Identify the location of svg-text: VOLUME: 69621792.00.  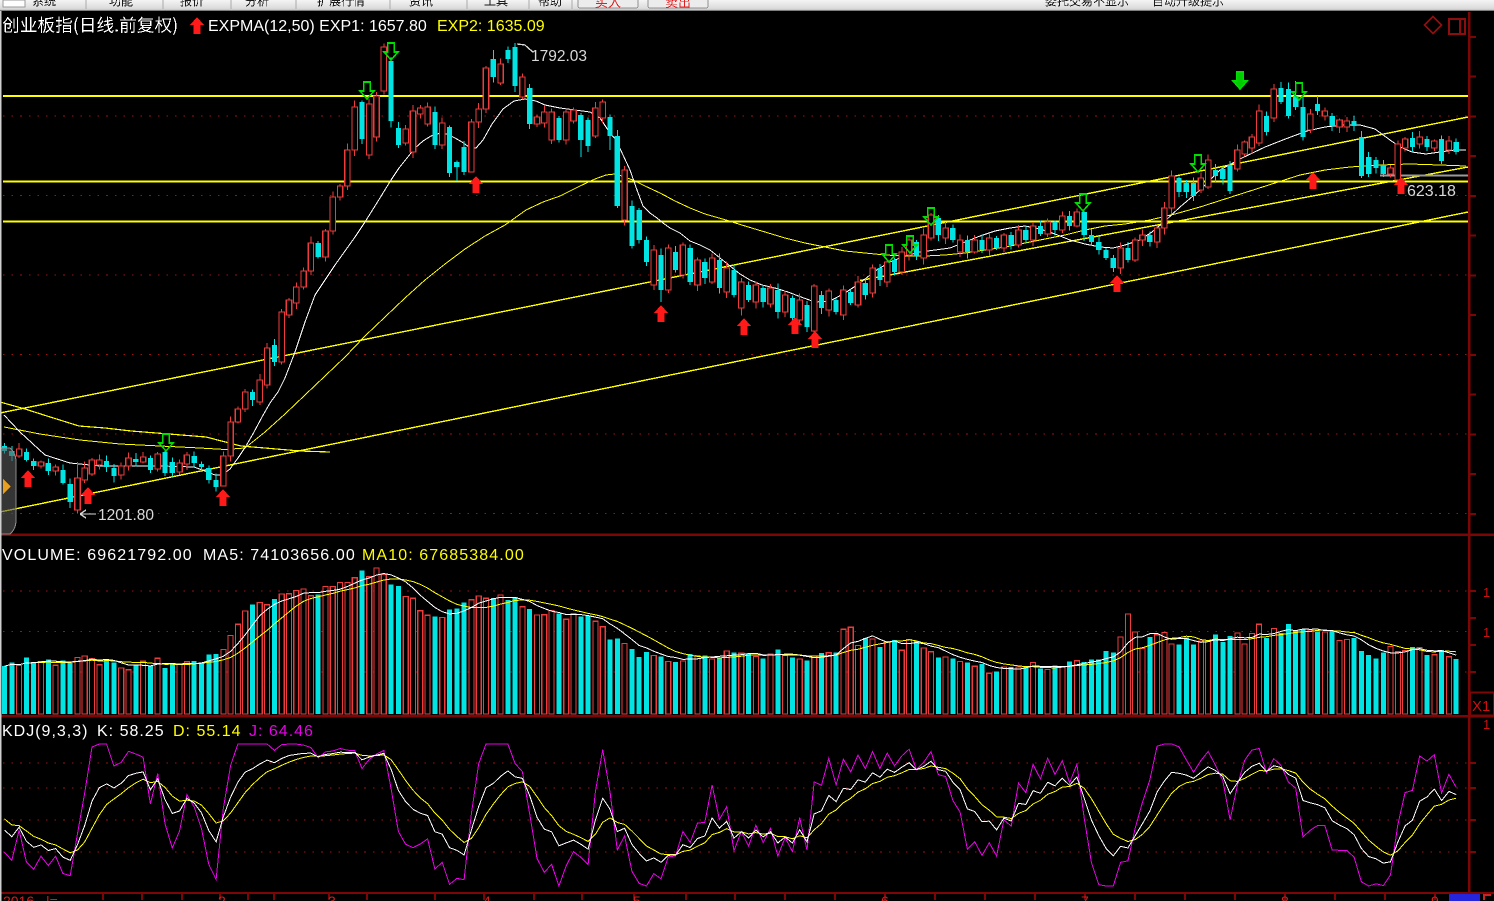
(97, 555).